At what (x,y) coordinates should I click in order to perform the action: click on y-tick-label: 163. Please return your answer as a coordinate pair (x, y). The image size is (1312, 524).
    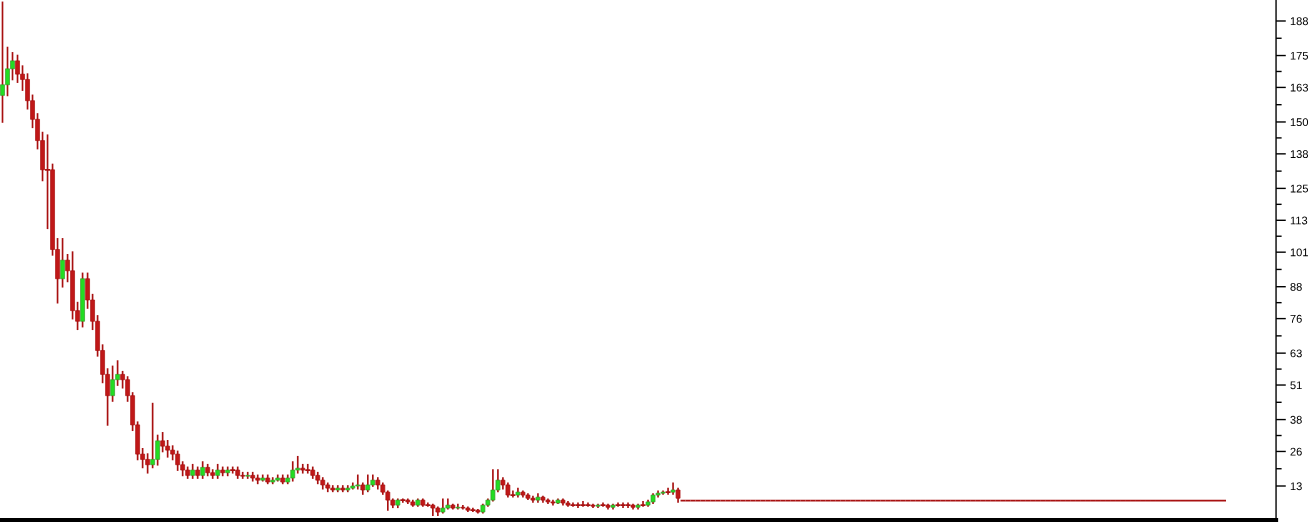
    Looking at the image, I should click on (1299, 87).